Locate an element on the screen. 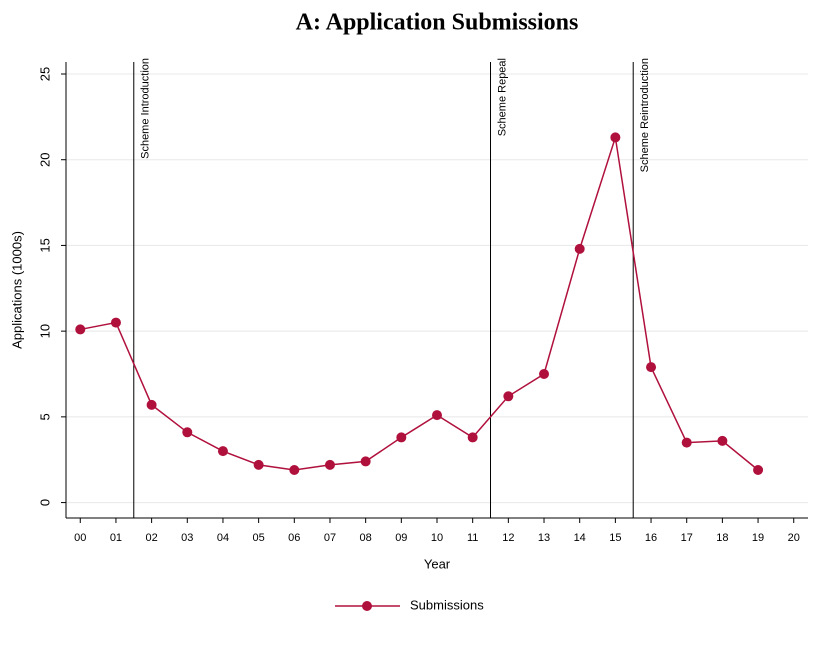 The width and height of the screenshot is (817, 652). x-tick-label: 03 is located at coordinates (187, 538).